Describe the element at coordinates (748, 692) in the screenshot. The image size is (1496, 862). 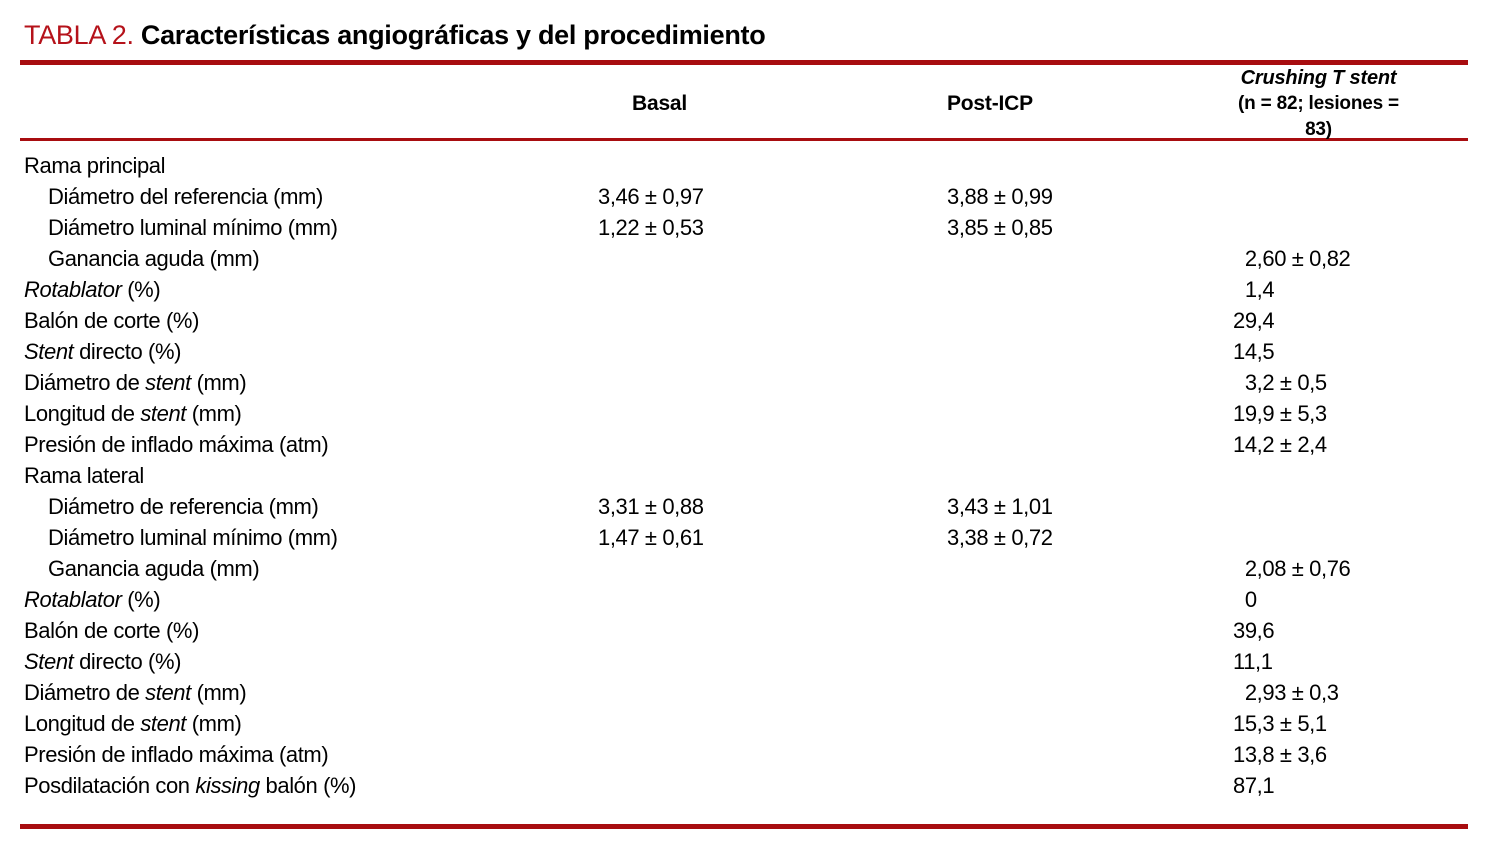
I see `table-row: Diámetro de stent (mm) 2,93 ± 0,3` at that location.